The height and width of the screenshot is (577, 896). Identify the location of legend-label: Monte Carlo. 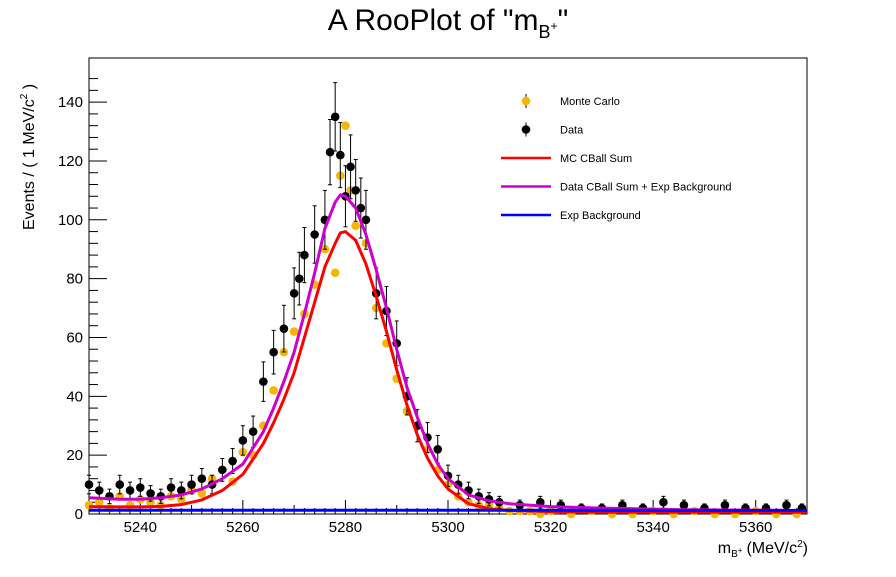
(590, 102).